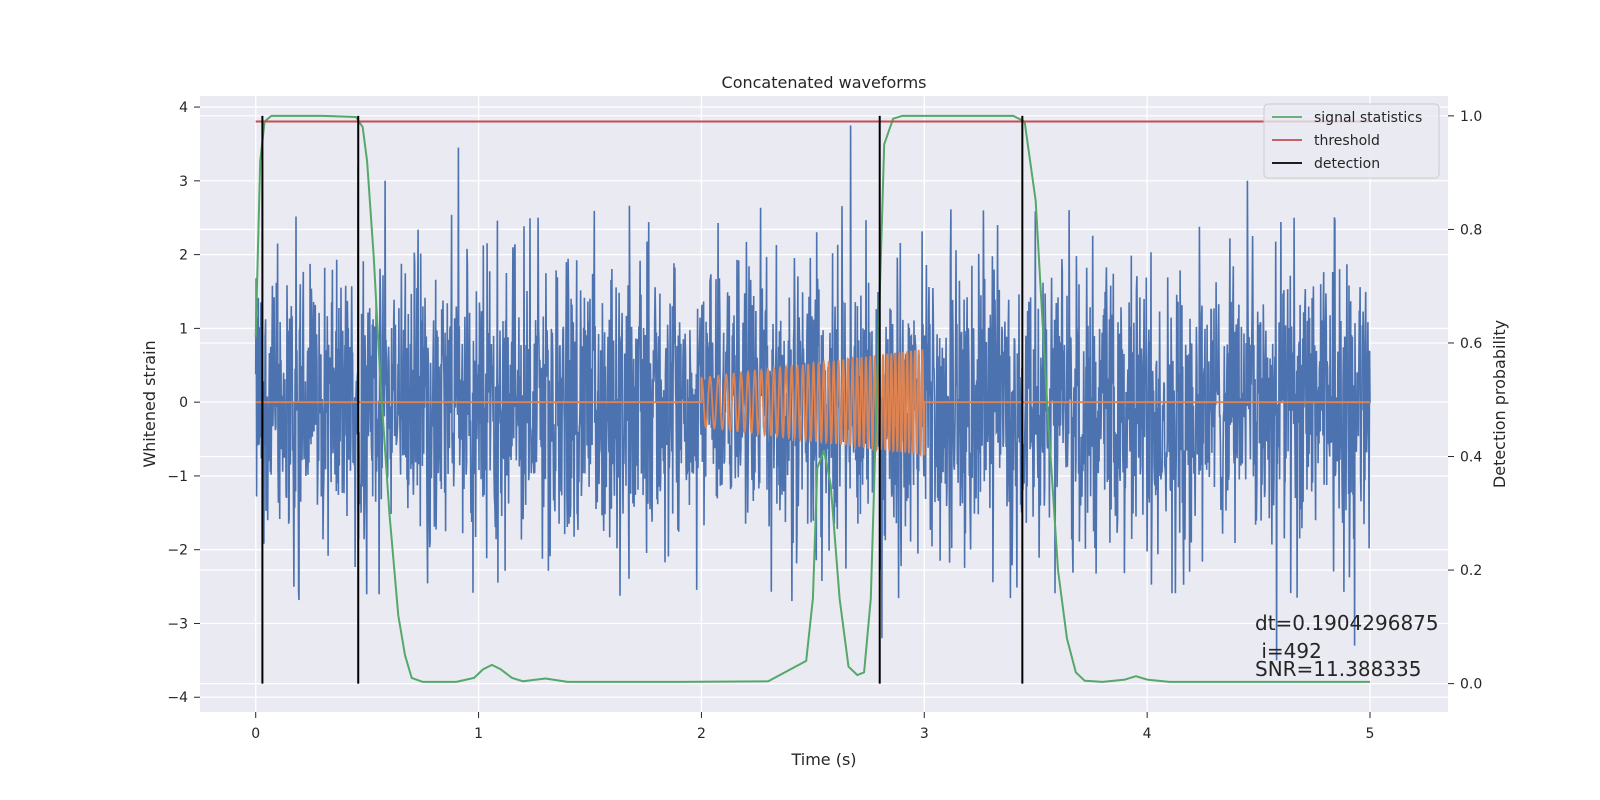 This screenshot has width=1600, height=800. I want to click on x-tick-label: 2, so click(701, 734).